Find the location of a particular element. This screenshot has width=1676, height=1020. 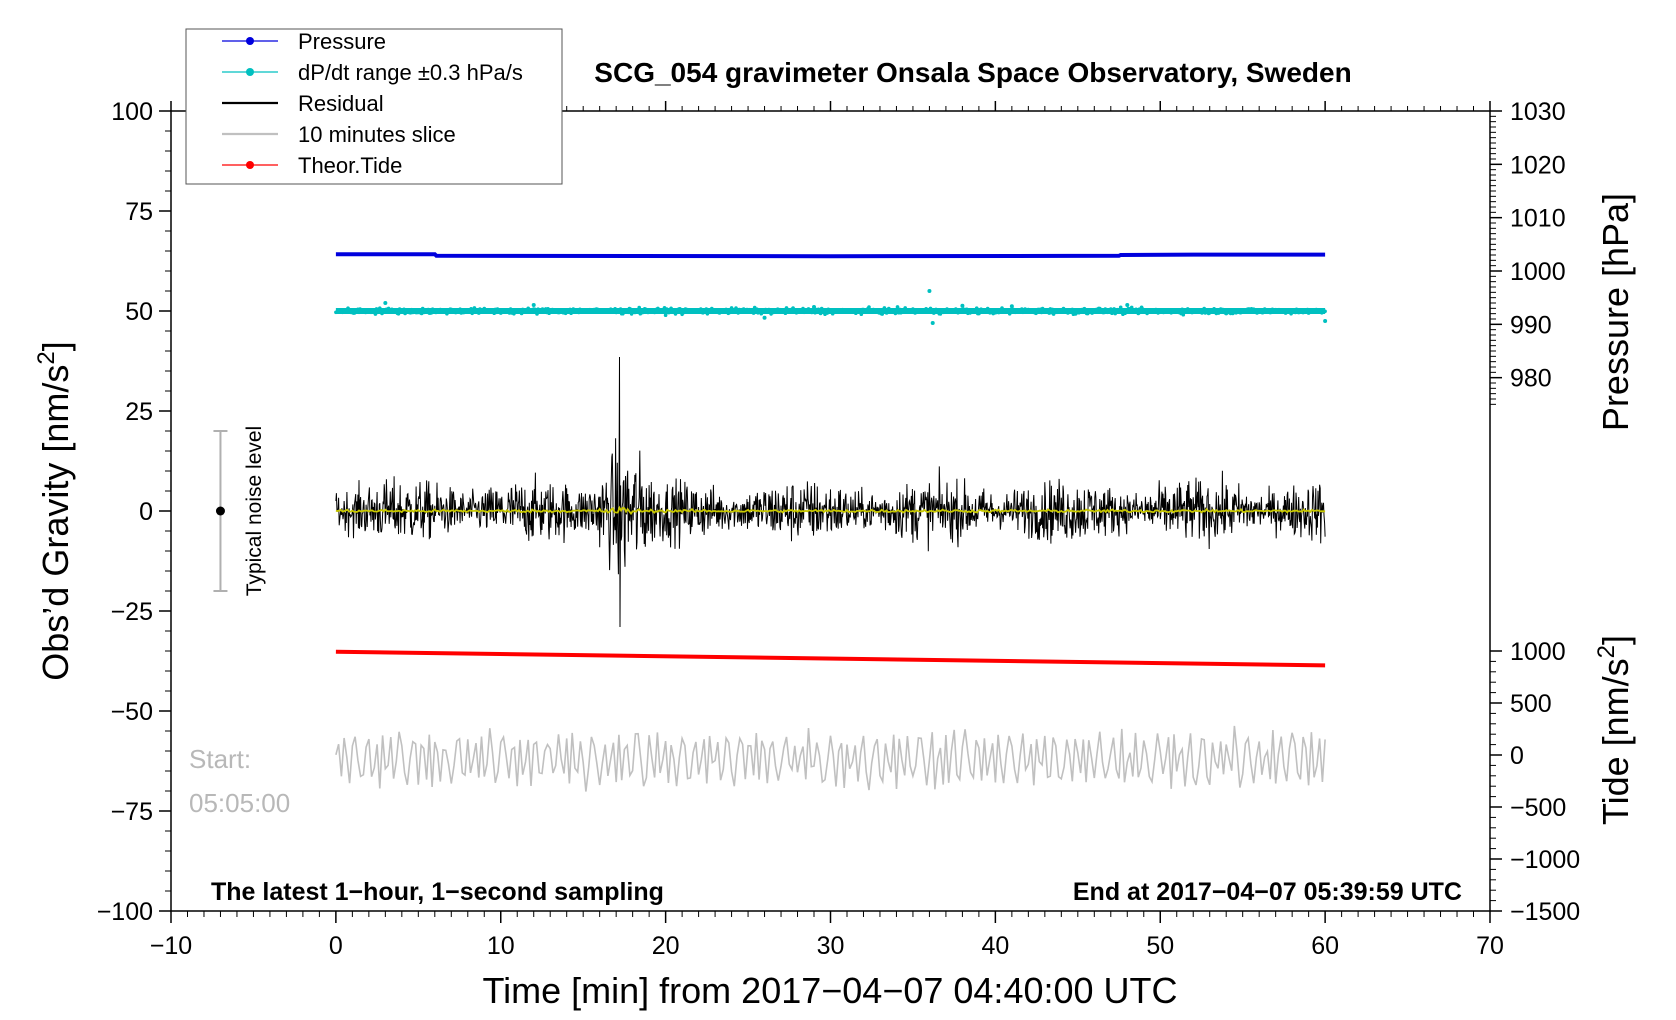

y-tick-label: 25 is located at coordinates (139, 412).